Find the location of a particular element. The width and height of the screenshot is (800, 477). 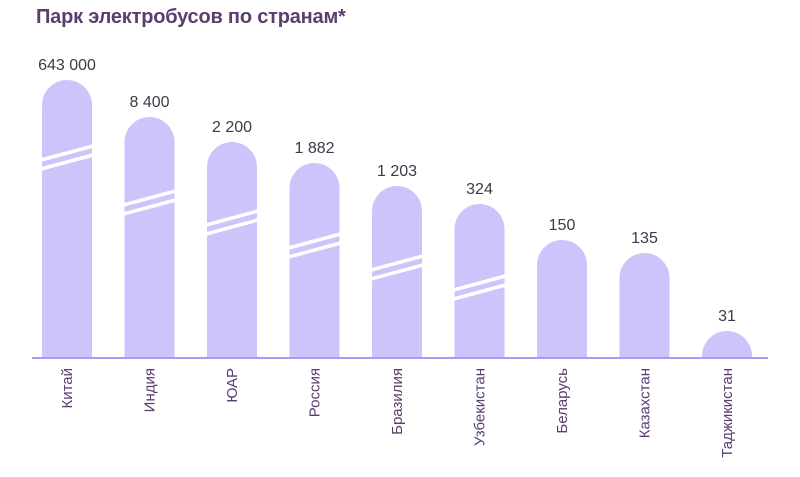

value-label: 643 000 is located at coordinates (67, 65).